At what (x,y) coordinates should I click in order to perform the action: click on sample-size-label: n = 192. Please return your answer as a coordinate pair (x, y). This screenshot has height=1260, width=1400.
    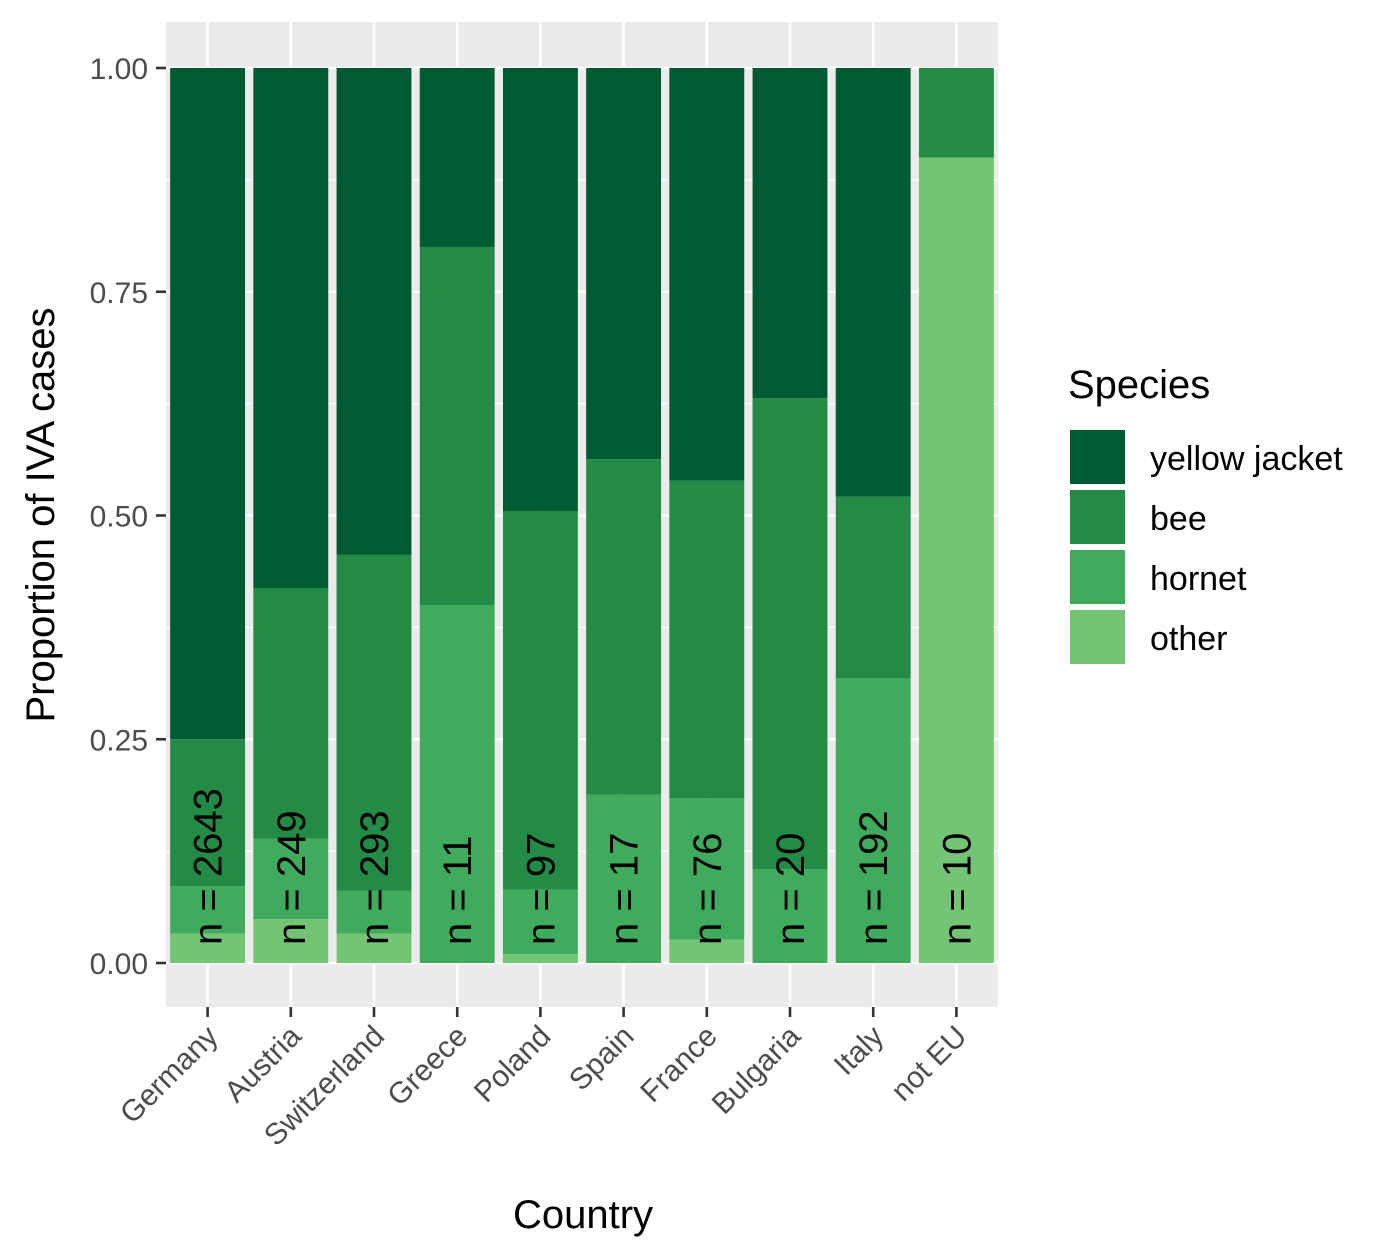
    Looking at the image, I should click on (874, 877).